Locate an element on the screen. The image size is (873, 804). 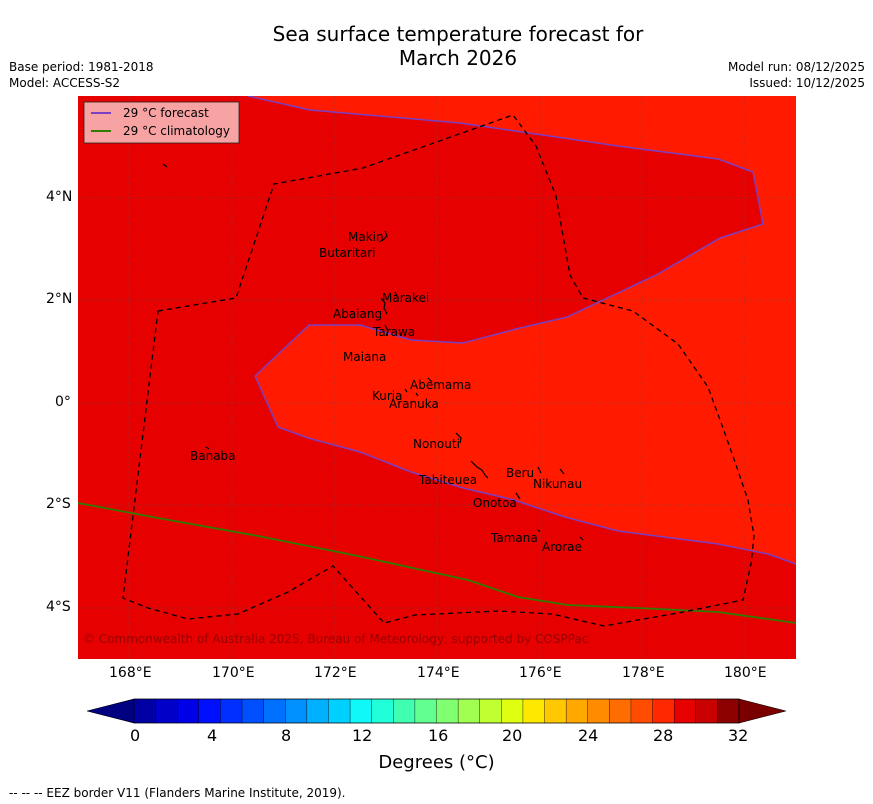
legend-climatology-label: 29 °C climatology is located at coordinates (176, 131).